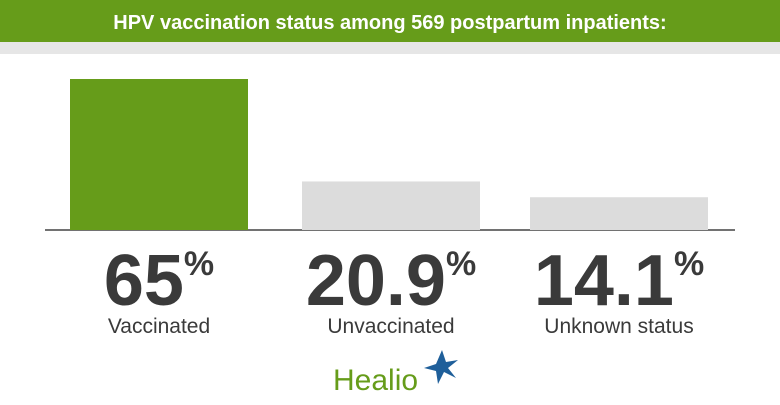  I want to click on category-label: Unvaccinated, so click(390, 326).